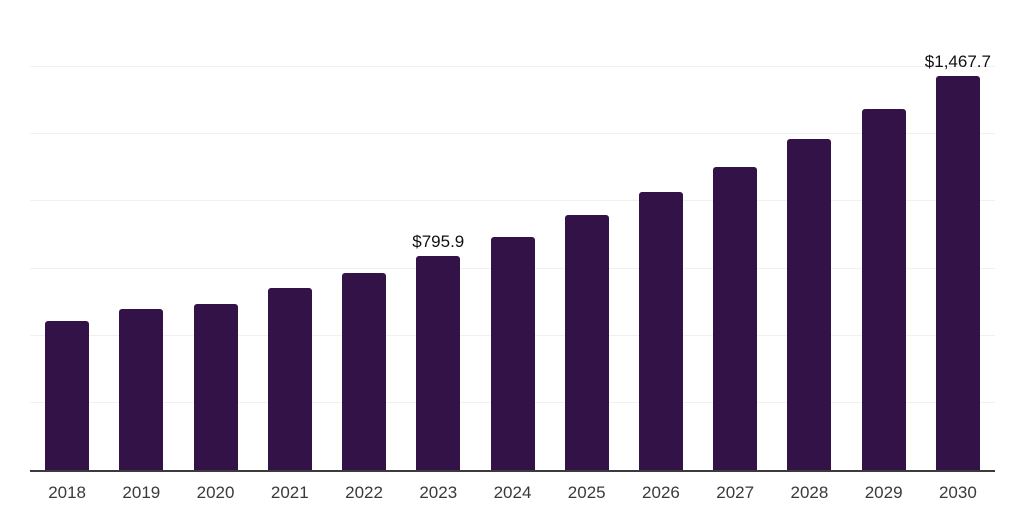 The height and width of the screenshot is (512, 1024). What do you see at coordinates (586, 342) in the screenshot?
I see `bar-2025` at bounding box center [586, 342].